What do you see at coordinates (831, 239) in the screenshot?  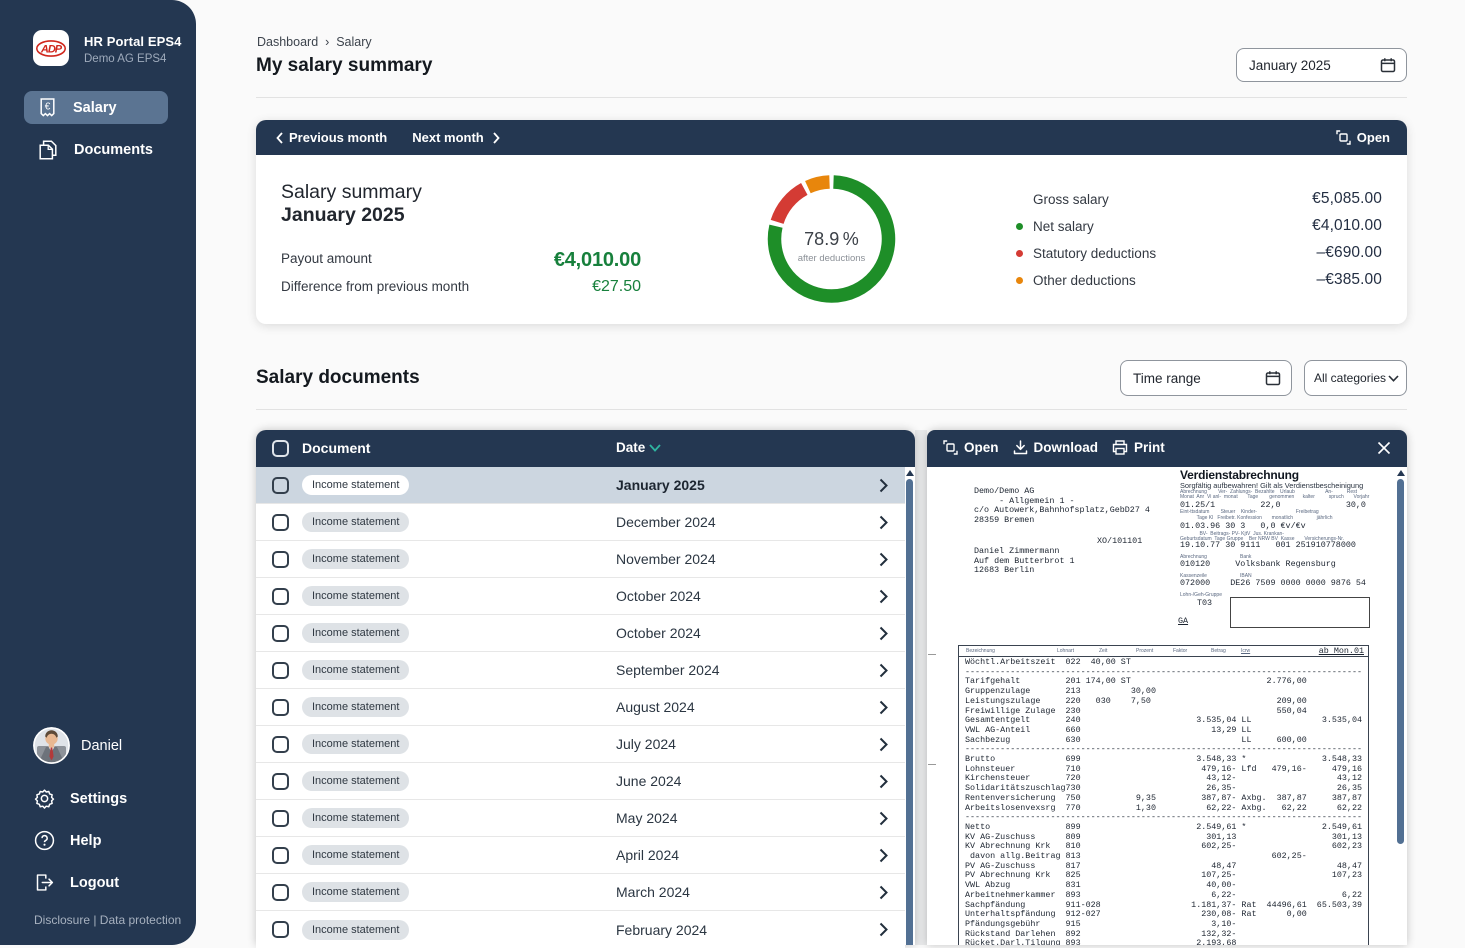 I see `svg-text: 78.9 %` at bounding box center [831, 239].